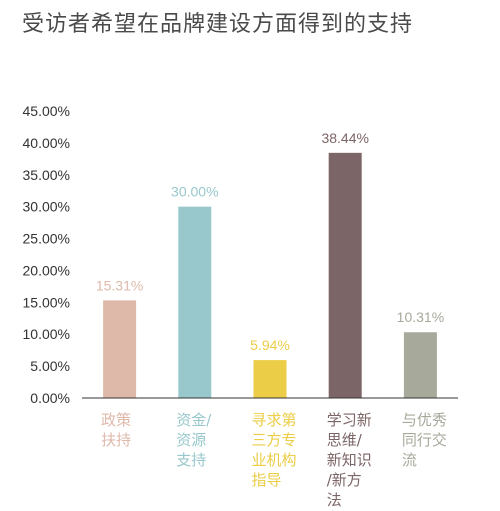 The height and width of the screenshot is (511, 500). I want to click on data-label: 15.31%, so click(119, 285).